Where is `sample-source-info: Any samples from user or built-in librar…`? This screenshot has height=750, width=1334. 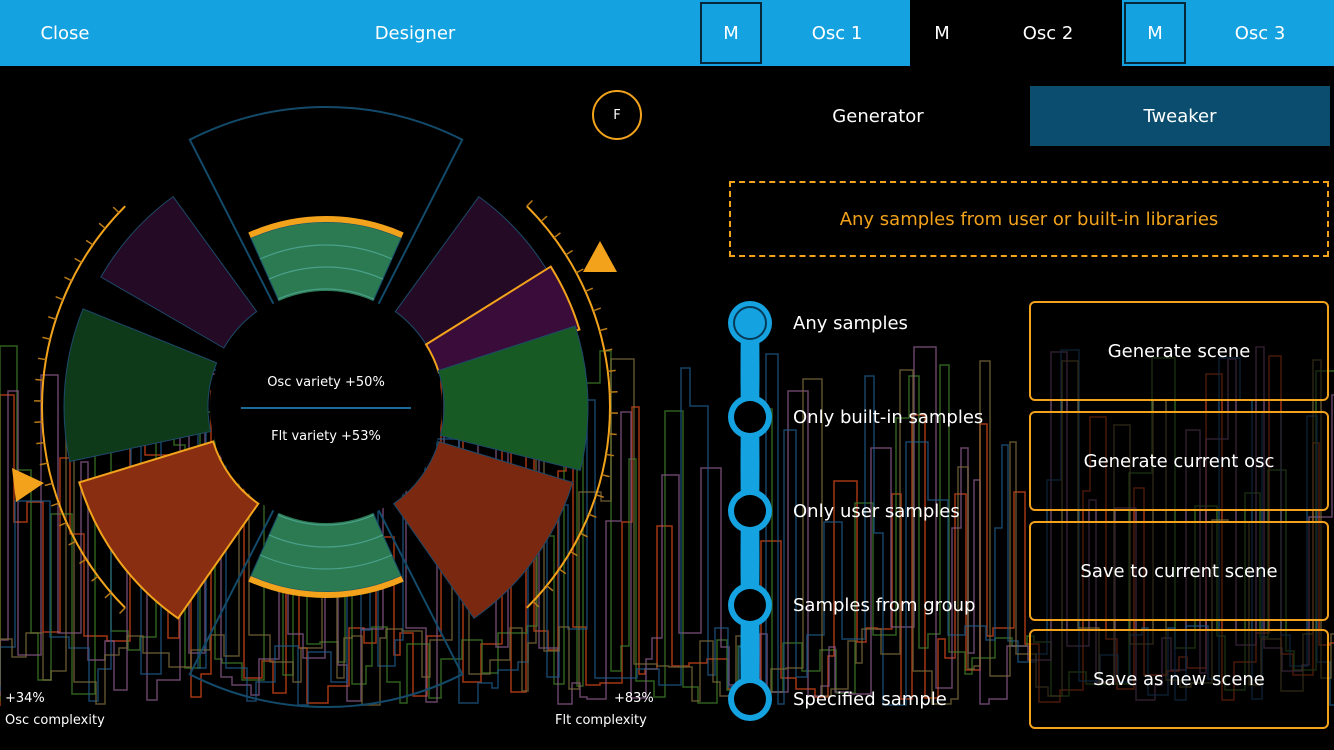
sample-source-info: Any samples from user or built-in librar… is located at coordinates (1029, 219).